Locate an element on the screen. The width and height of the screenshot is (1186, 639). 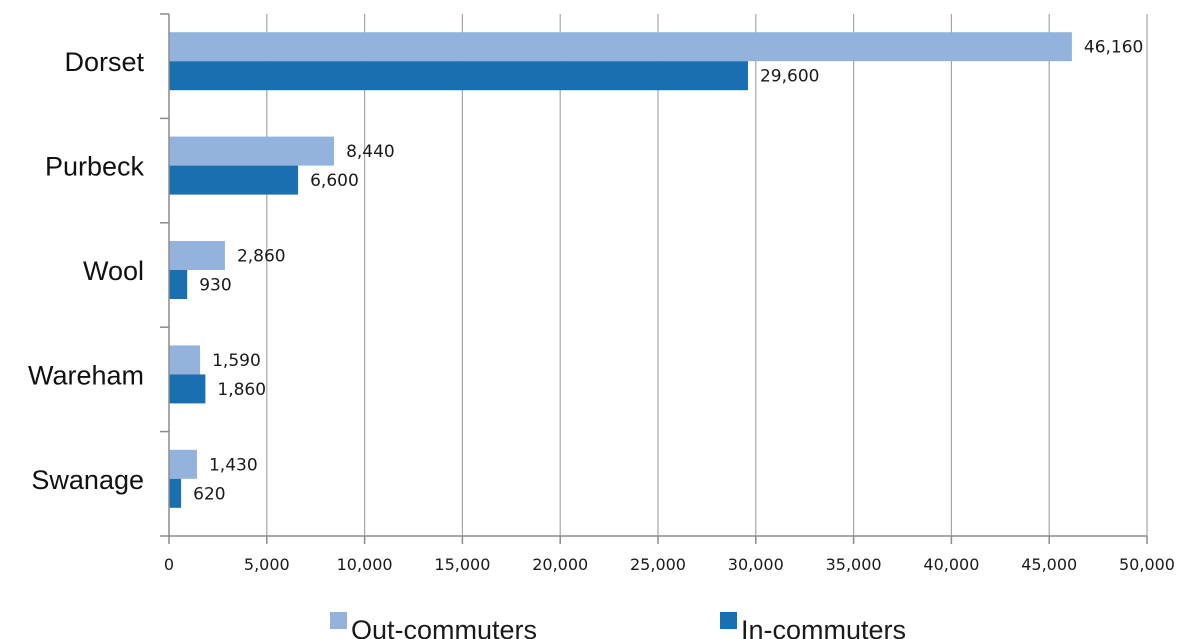
x-tick-label: 15,000 is located at coordinates (462, 564).